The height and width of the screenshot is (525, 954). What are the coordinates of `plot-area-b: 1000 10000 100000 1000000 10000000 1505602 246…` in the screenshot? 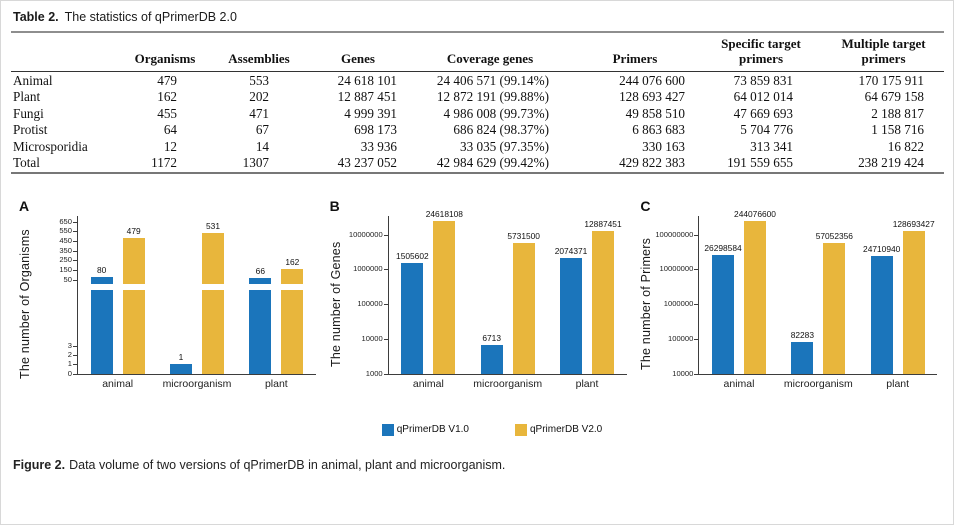 It's located at (488, 300).